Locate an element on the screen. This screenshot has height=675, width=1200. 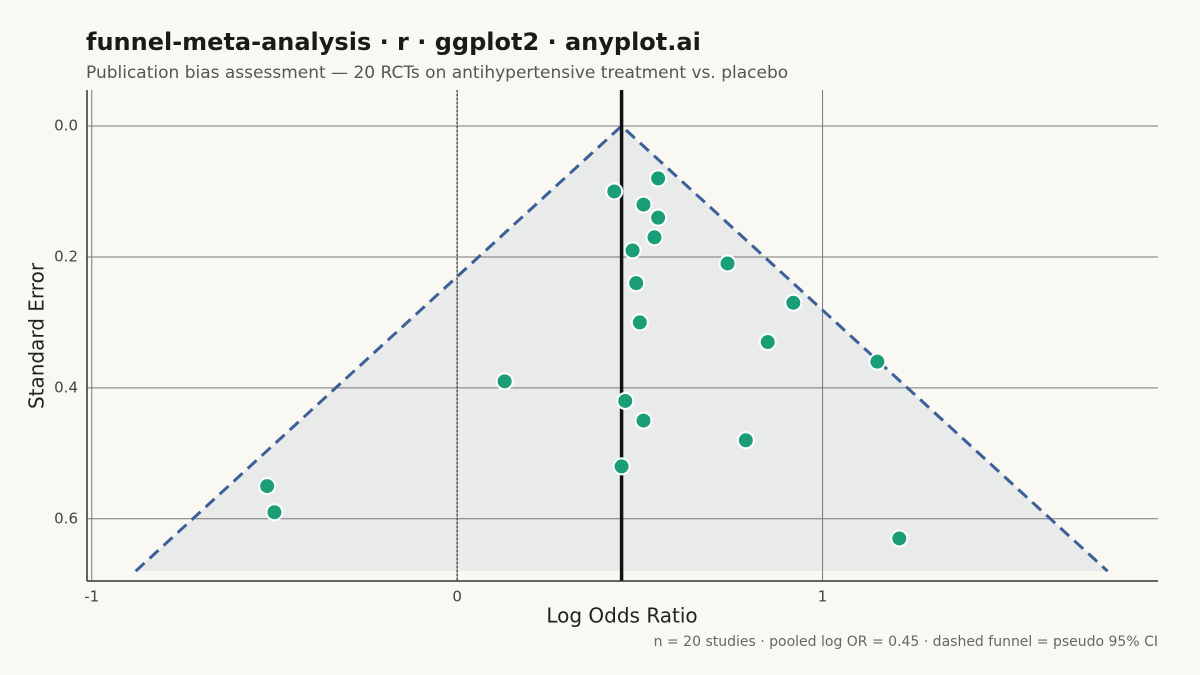
x-axis-label: Log Odds Ratio is located at coordinates (621, 616).